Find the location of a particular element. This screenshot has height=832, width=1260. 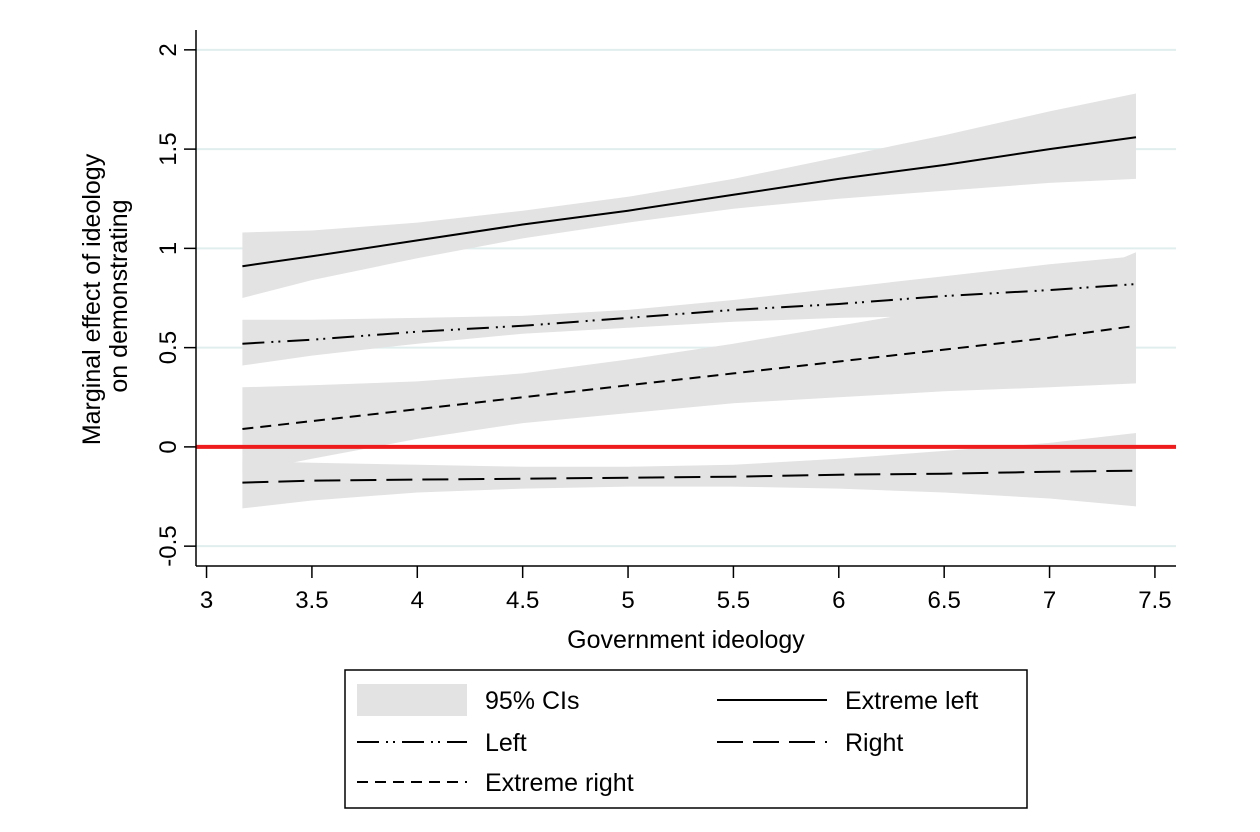

y-axis-title-line-1: Marginal effect of ideology is located at coordinates (92, 299).